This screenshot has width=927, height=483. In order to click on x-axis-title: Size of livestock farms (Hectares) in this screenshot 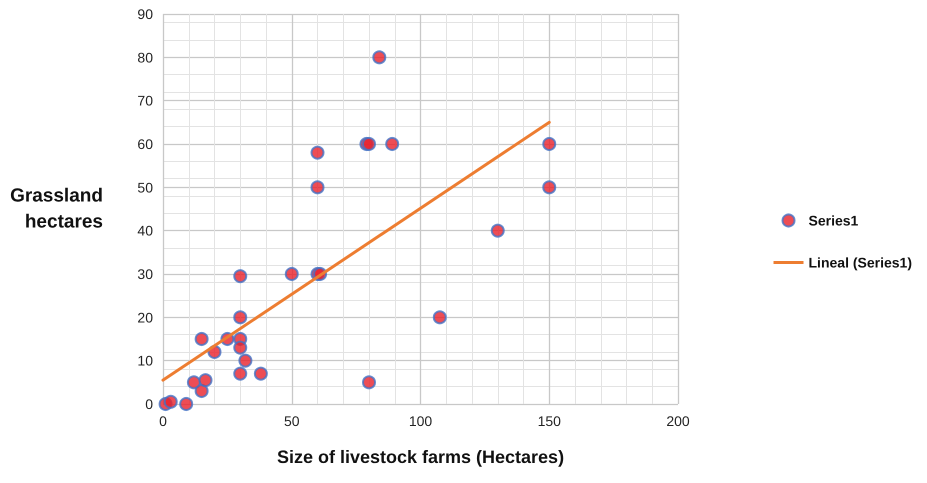, I will do `click(420, 457)`.